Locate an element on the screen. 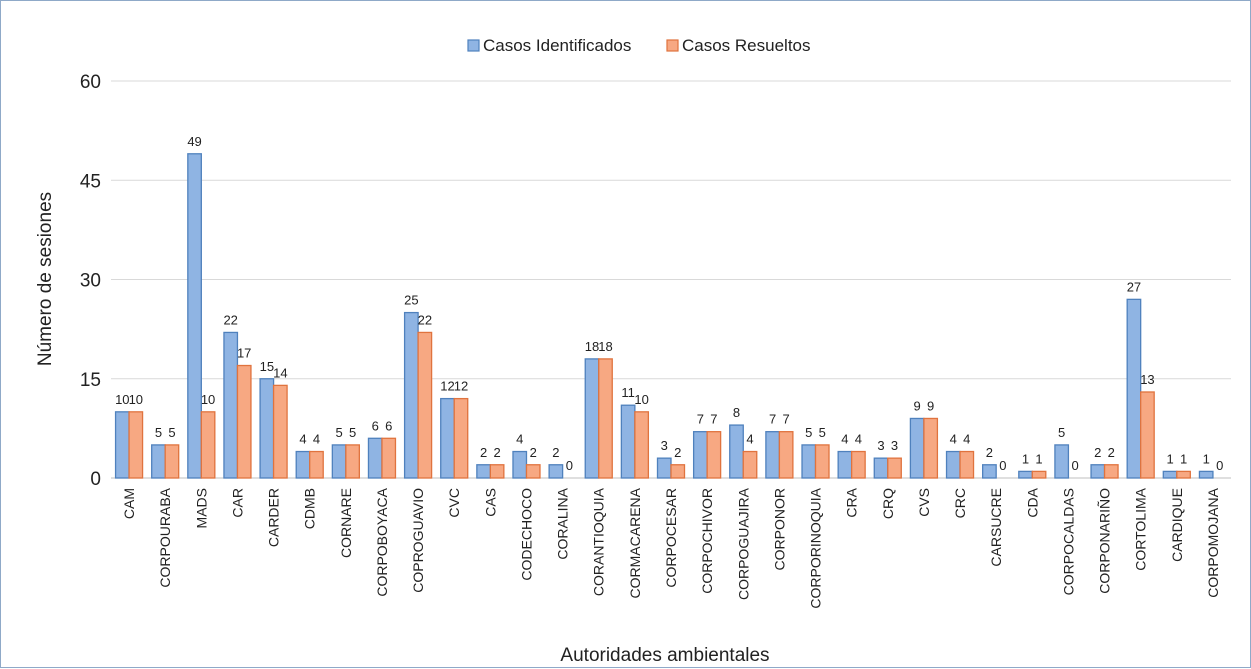 This screenshot has width=1251, height=669. legend: Casos Identificados Casos Resueltos is located at coordinates (639, 45).